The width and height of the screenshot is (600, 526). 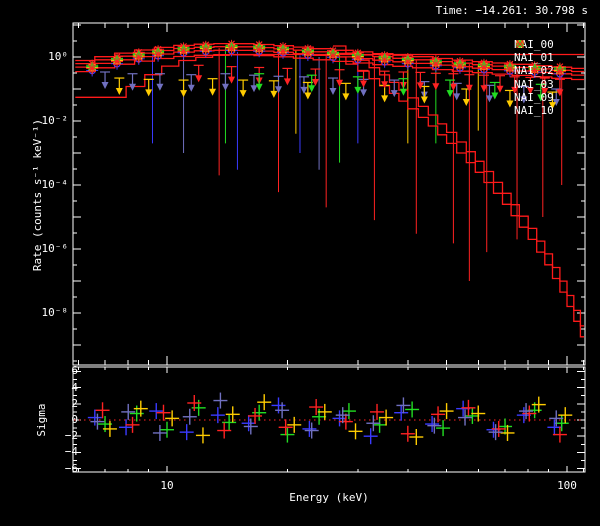 I want to click on legend-entry-label: NAI_01, so click(x=534, y=58).